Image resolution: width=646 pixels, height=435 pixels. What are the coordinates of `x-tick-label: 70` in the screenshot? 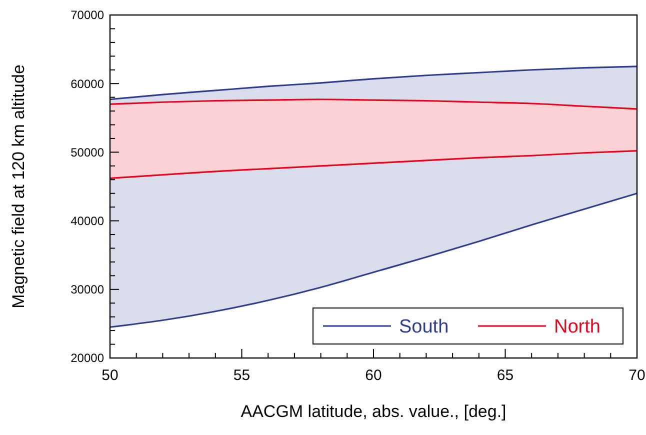 It's located at (637, 375).